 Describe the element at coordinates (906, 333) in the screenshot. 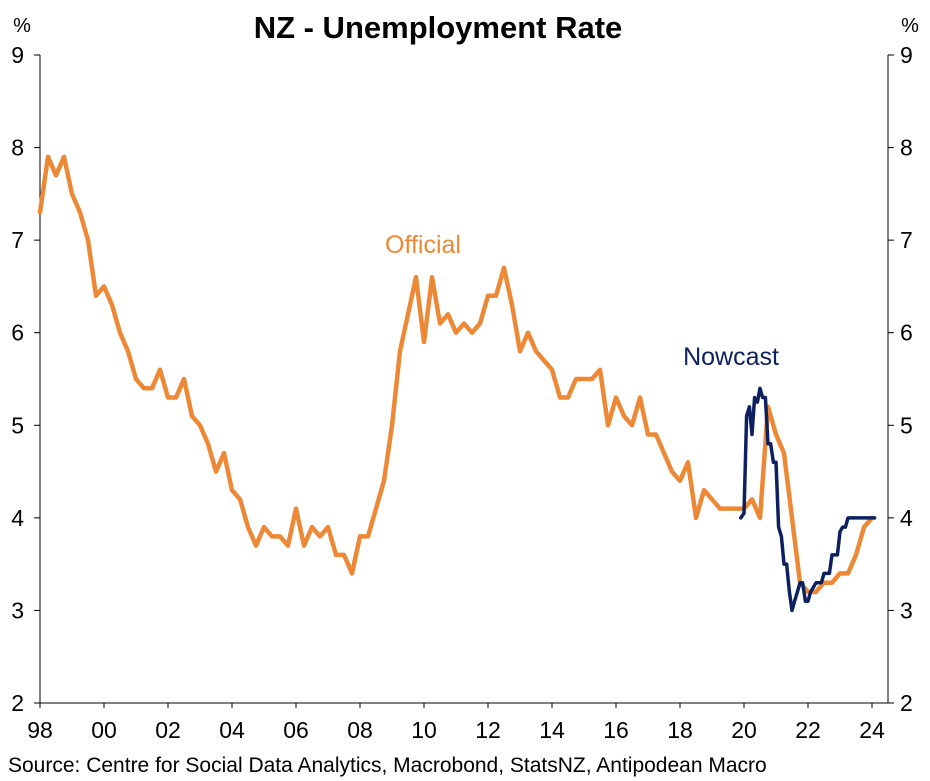

I see `y-tick-label-right: 6` at that location.